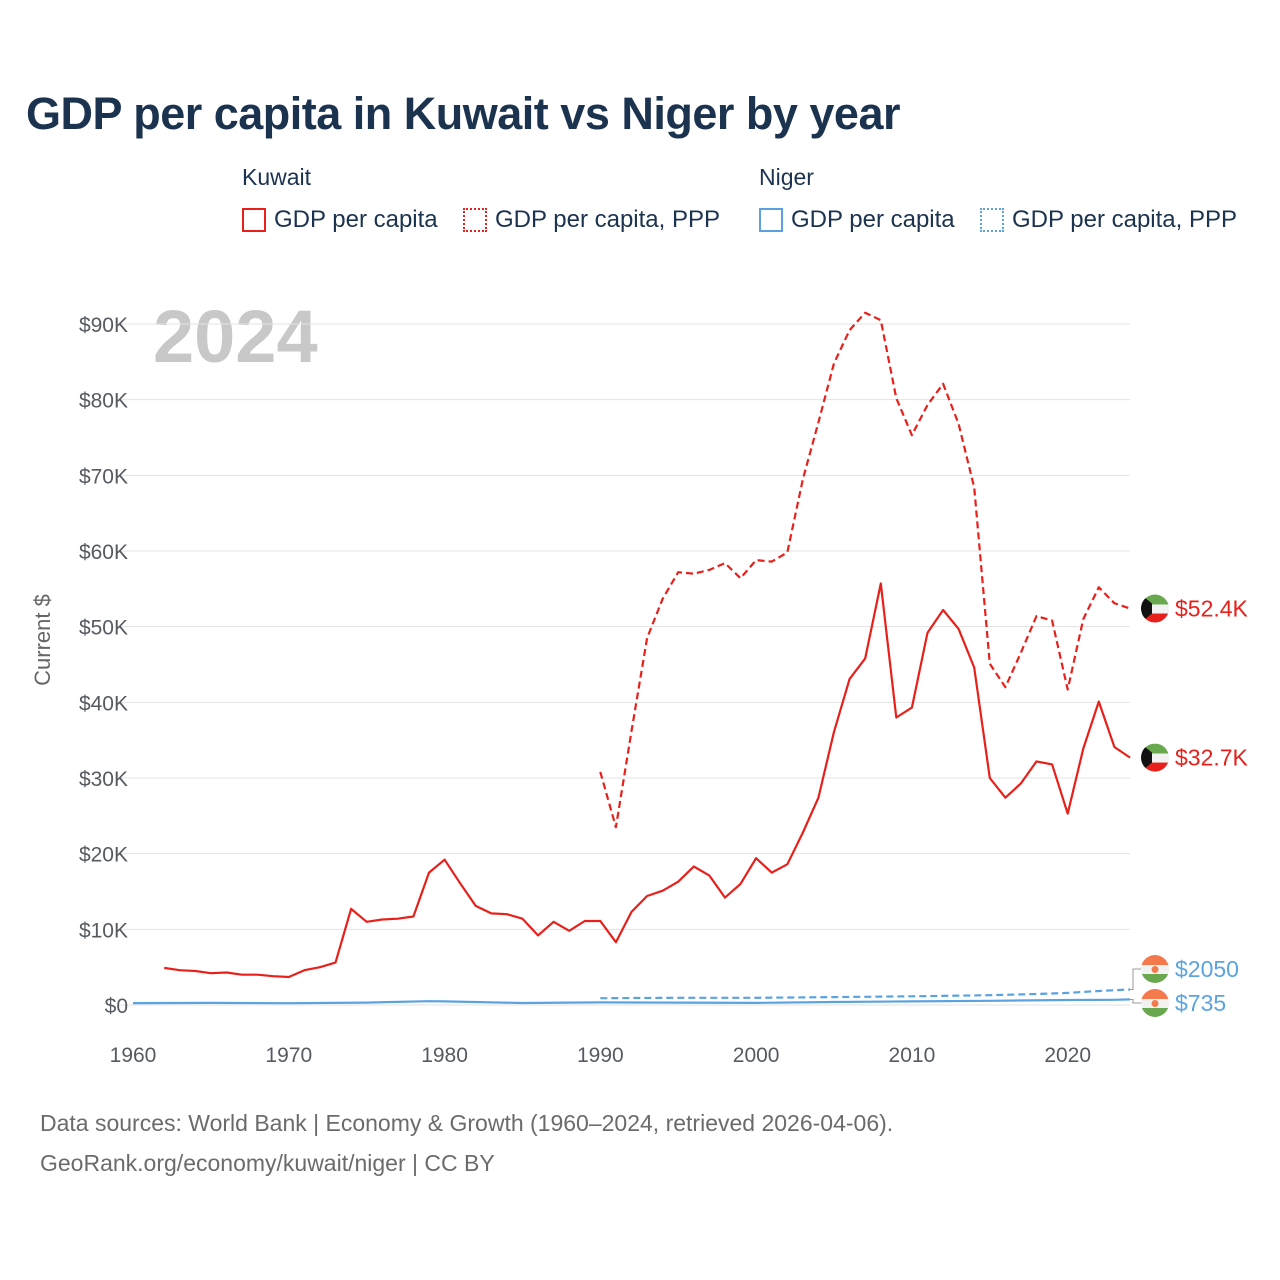 The width and height of the screenshot is (1280, 1280). I want to click on legend-group-niger: Niger, so click(786, 177).